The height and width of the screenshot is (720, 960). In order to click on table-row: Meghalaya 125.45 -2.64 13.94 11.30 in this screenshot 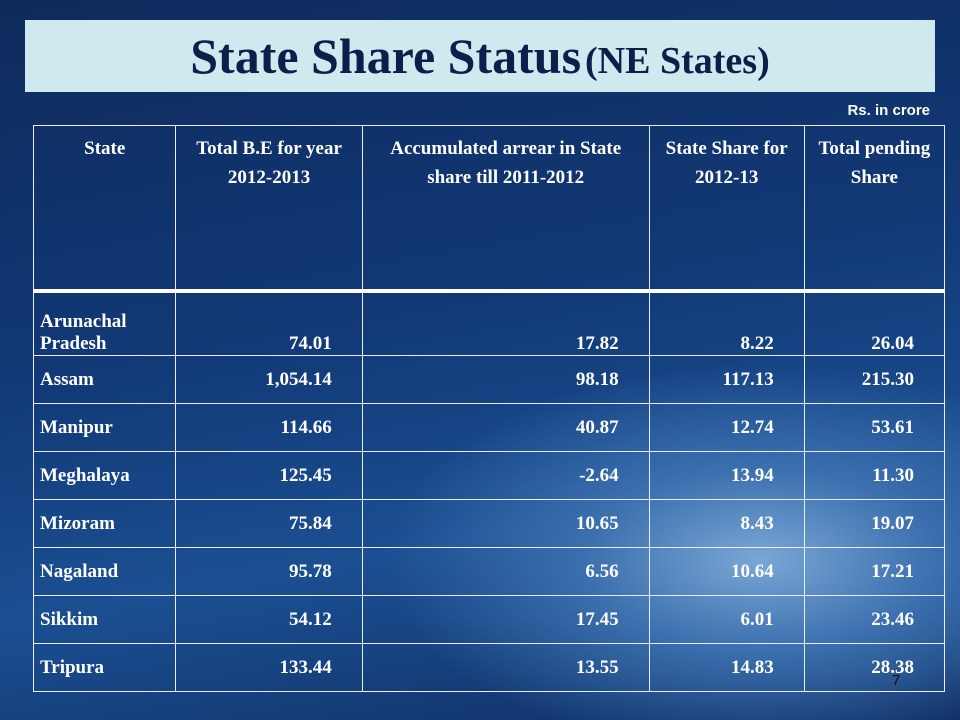, I will do `click(489, 475)`.